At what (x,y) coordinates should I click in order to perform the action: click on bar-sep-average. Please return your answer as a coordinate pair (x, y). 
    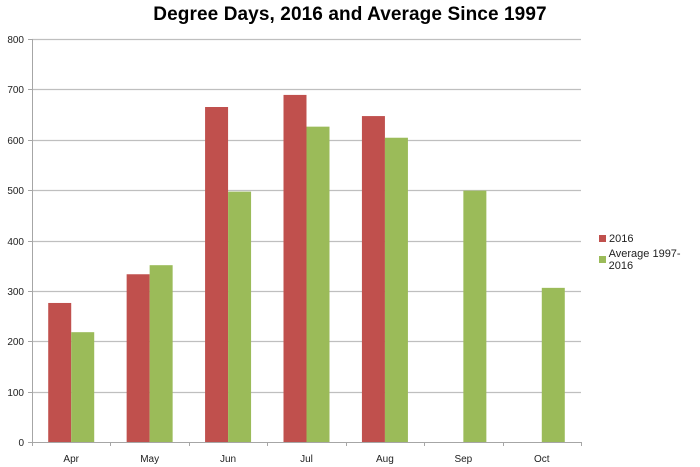
    Looking at the image, I should click on (475, 316).